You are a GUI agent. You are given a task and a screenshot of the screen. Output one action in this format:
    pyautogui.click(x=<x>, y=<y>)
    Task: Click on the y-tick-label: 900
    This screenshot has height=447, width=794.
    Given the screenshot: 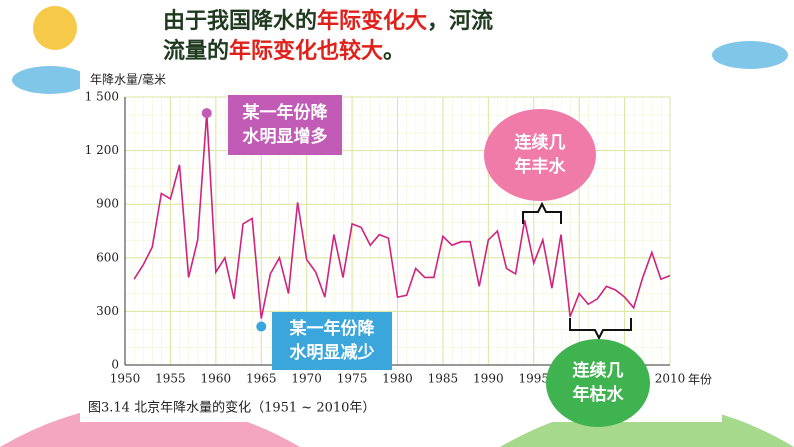 What is the action you would take?
    pyautogui.click(x=107, y=204)
    